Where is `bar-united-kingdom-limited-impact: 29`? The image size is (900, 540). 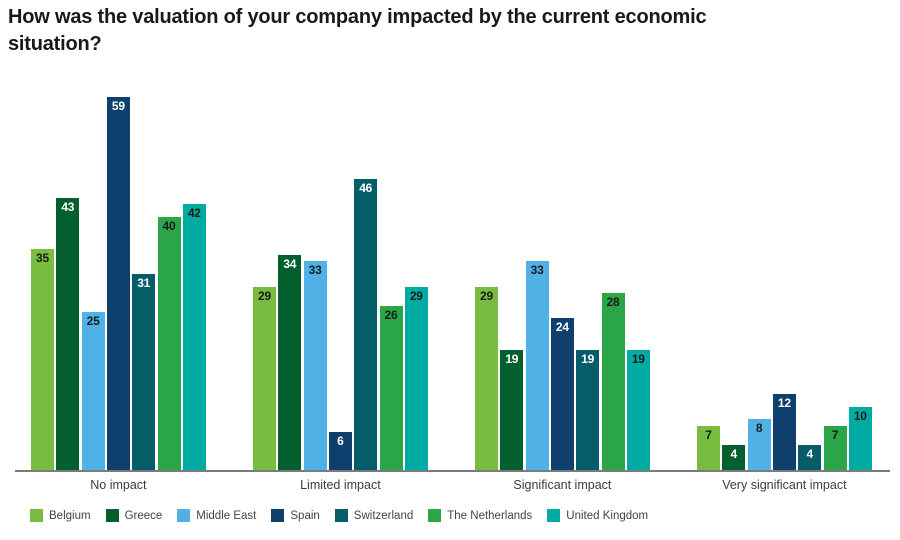 bar-united-kingdom-limited-impact: 29 is located at coordinates (416, 378).